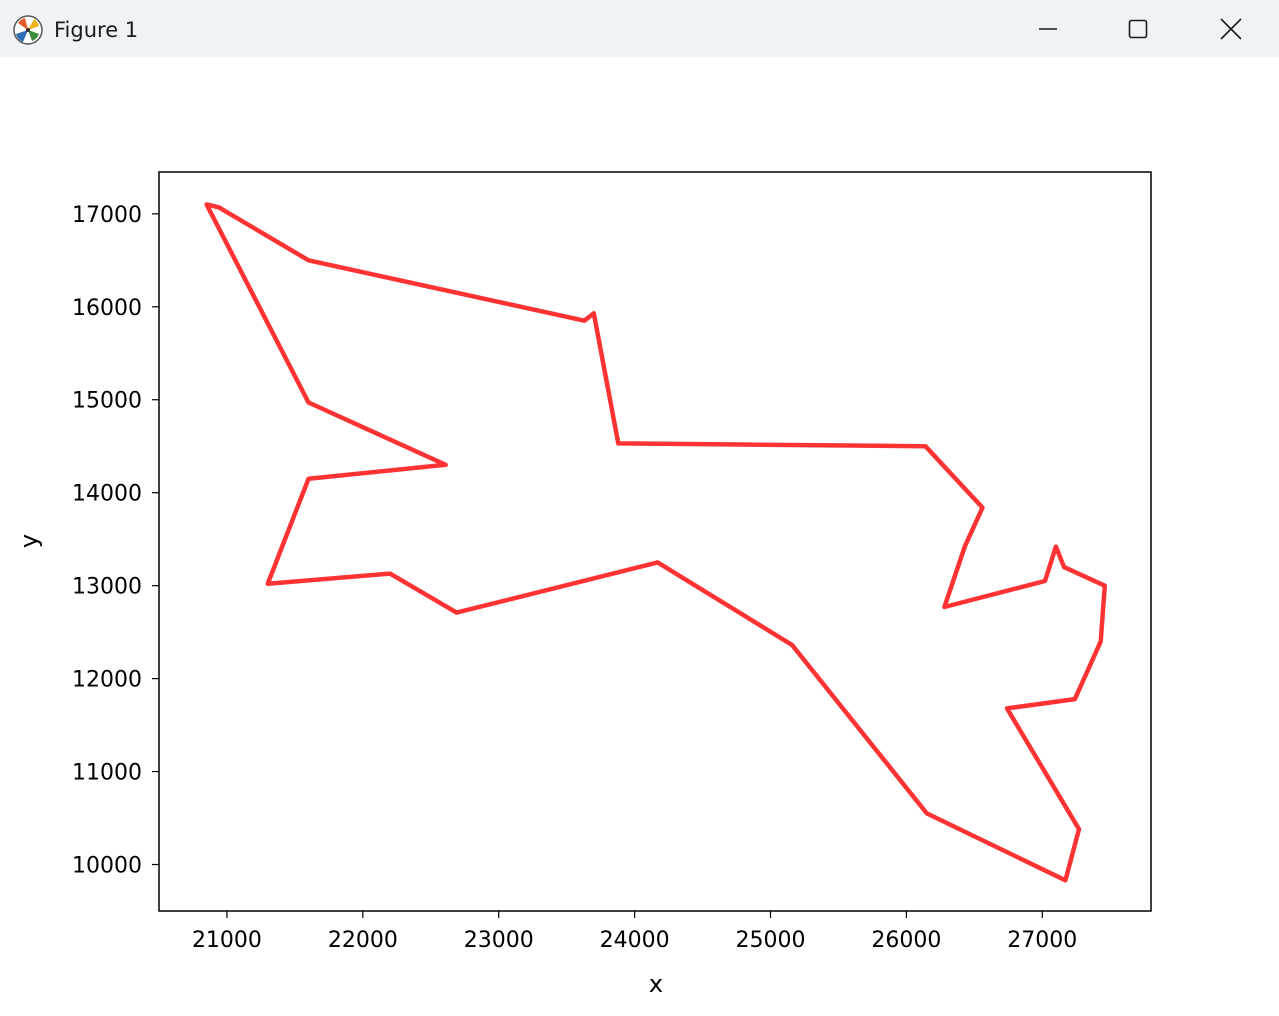  What do you see at coordinates (363, 940) in the screenshot?
I see `x-tick-label: 22000` at bounding box center [363, 940].